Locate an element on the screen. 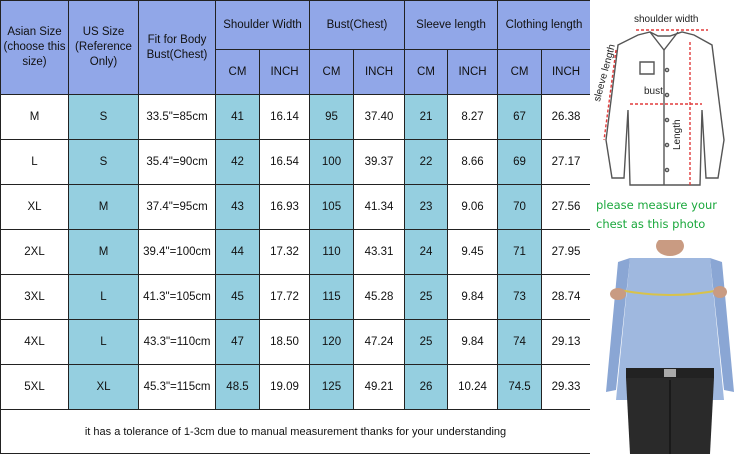 This screenshot has height=454, width=750. shirt-outline-icon is located at coordinates (665, 108).